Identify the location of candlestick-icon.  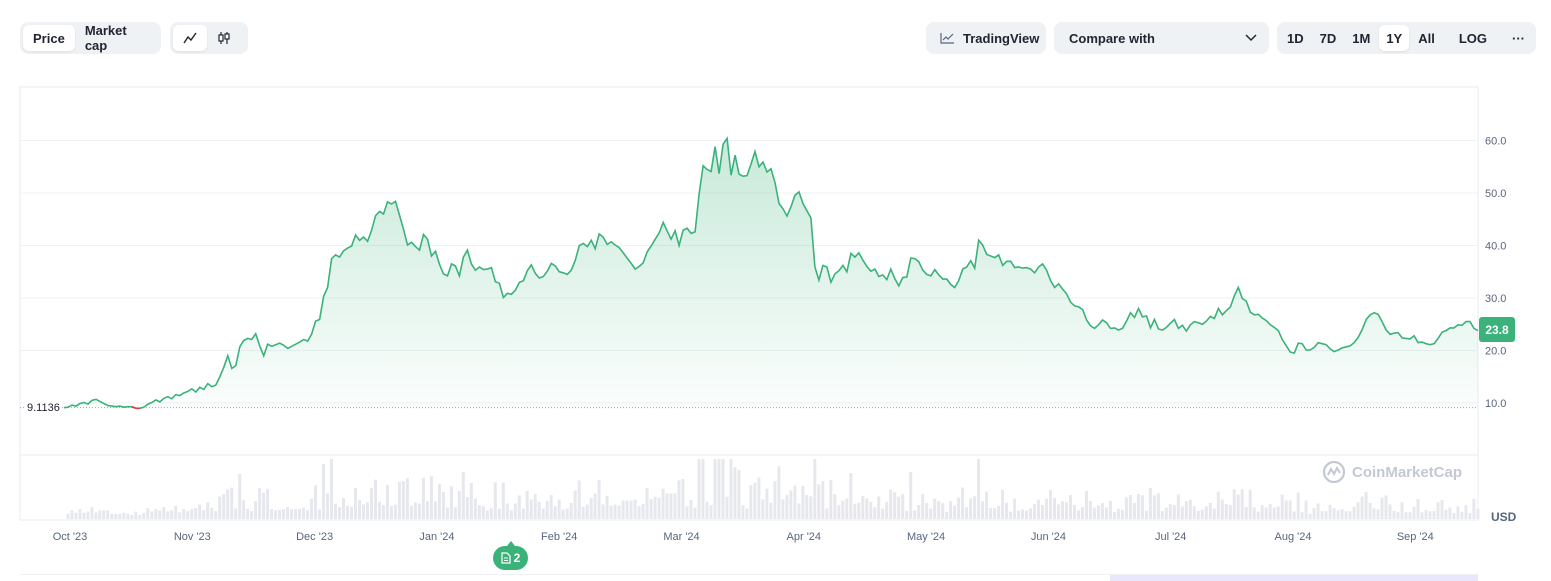
(224, 38).